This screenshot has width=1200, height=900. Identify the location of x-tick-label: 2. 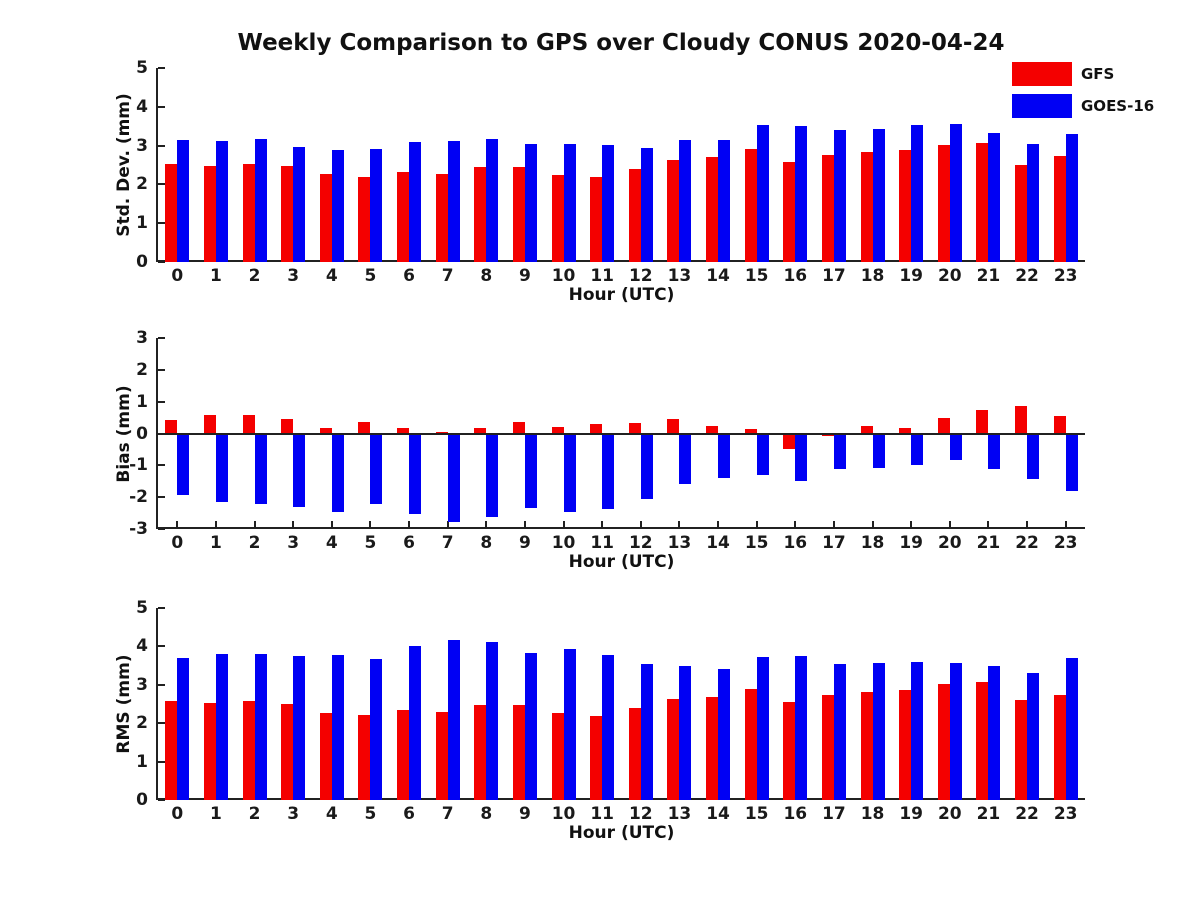
(254, 276).